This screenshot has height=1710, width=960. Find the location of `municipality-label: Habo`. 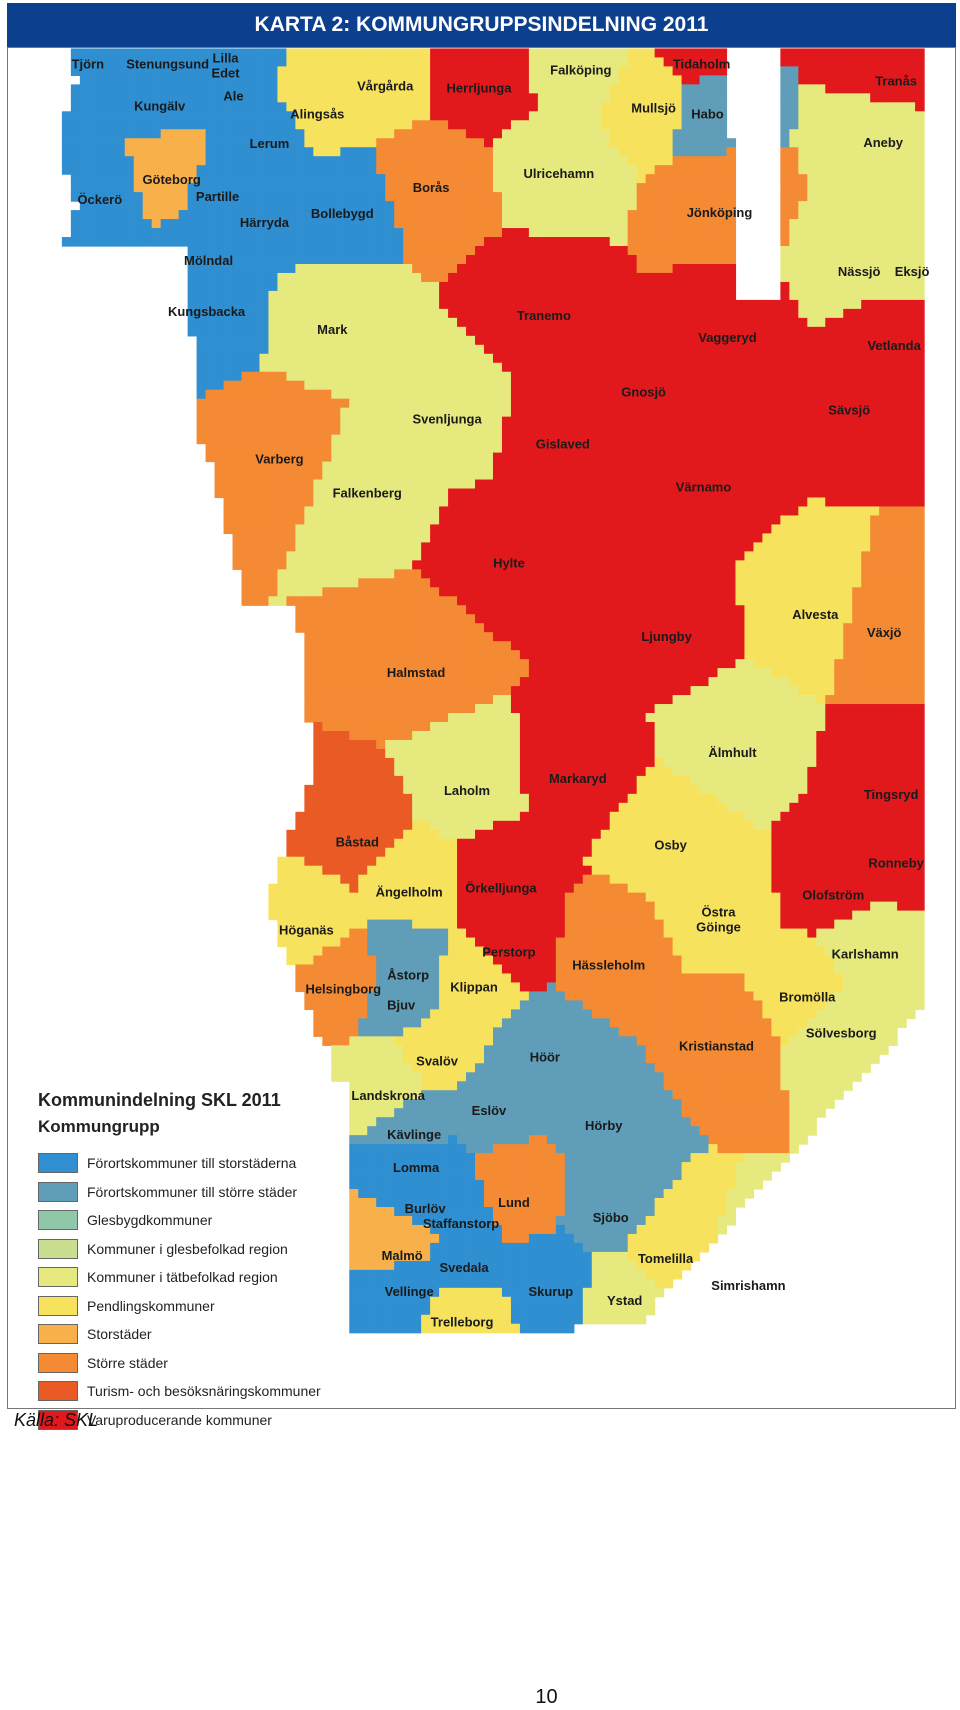

municipality-label: Habo is located at coordinates (707, 113).